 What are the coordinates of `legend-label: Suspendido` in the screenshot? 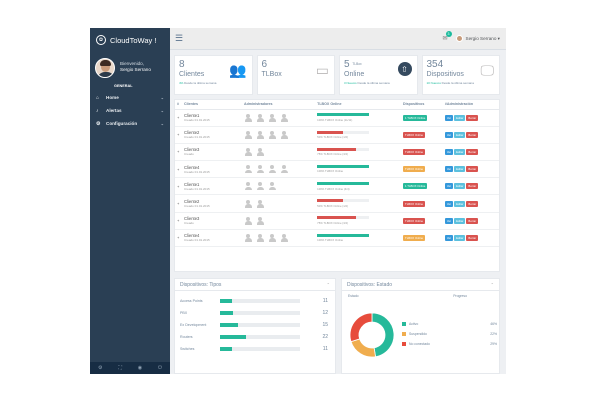 It's located at (418, 334).